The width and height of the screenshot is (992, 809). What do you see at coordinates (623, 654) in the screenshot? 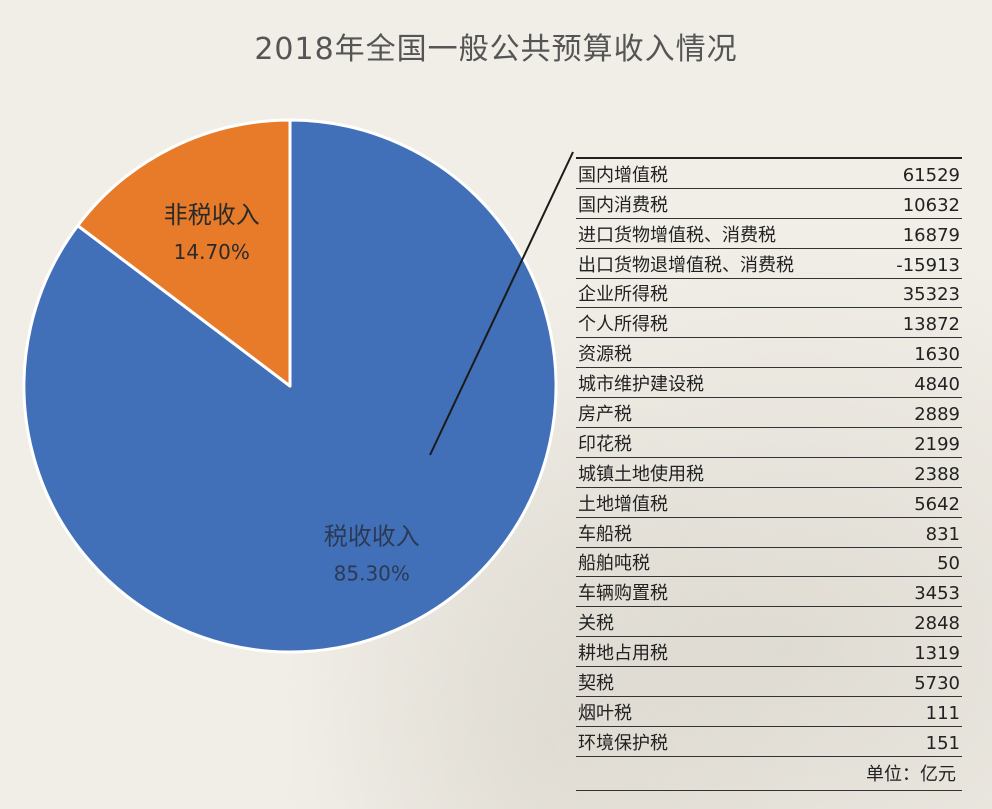
I see `tax-name: 耕地占用税` at bounding box center [623, 654].